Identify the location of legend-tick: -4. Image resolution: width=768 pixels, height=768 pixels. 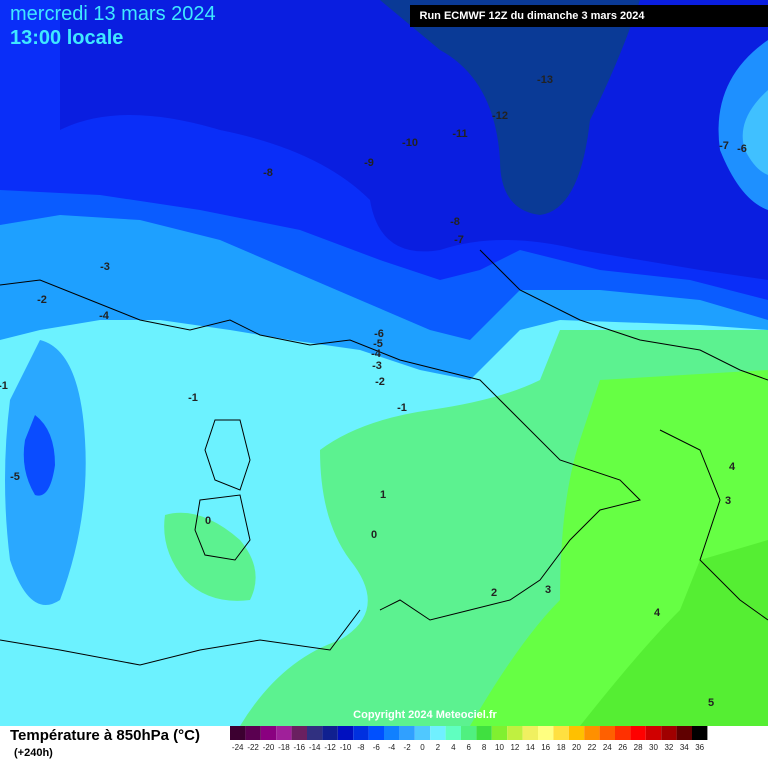
(392, 747).